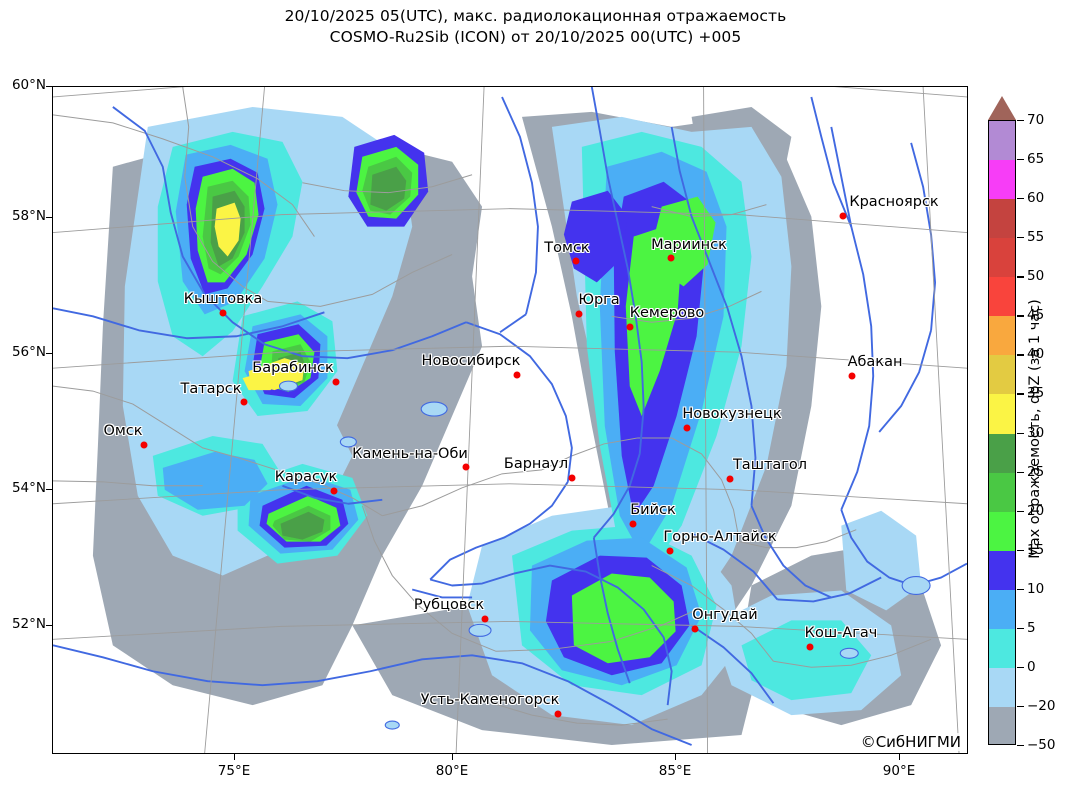  What do you see at coordinates (1031, 627) in the screenshot?
I see `colorbar-tick-label: 5` at bounding box center [1031, 627].